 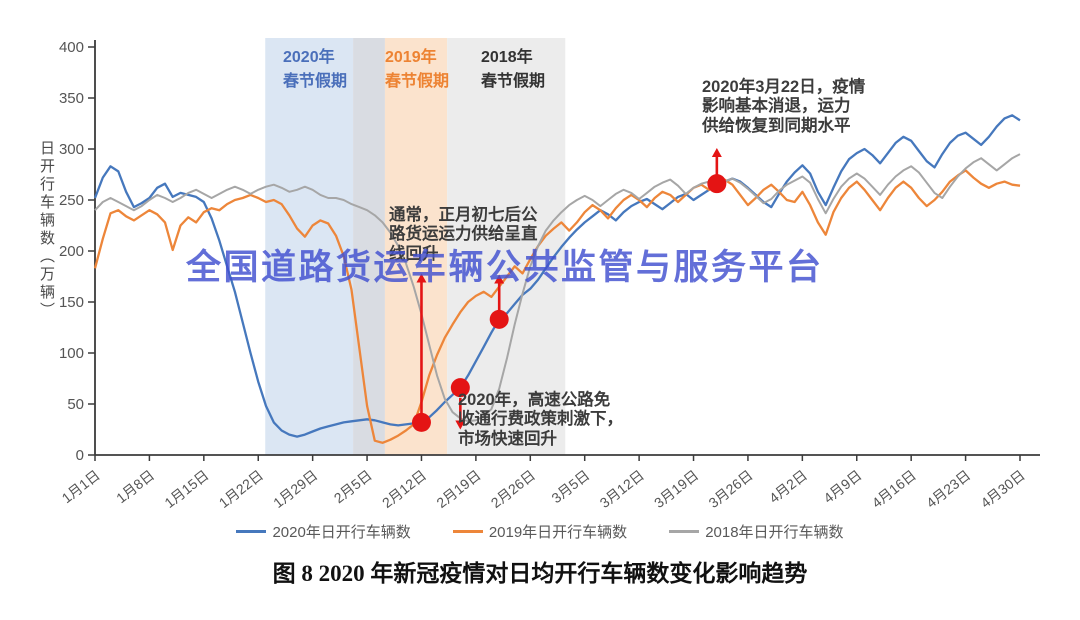 I want to click on annotation-march22-recovered: 2020年3月22日，疫情 影响基本消退，运力 供给恢复到同期水平, so click(x=784, y=106).